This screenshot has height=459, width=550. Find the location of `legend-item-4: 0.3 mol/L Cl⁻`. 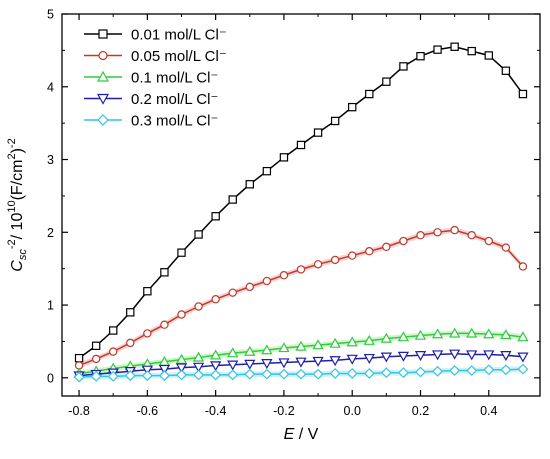

legend-item-4: 0.3 mol/L Cl⁻ is located at coordinates (151, 121).